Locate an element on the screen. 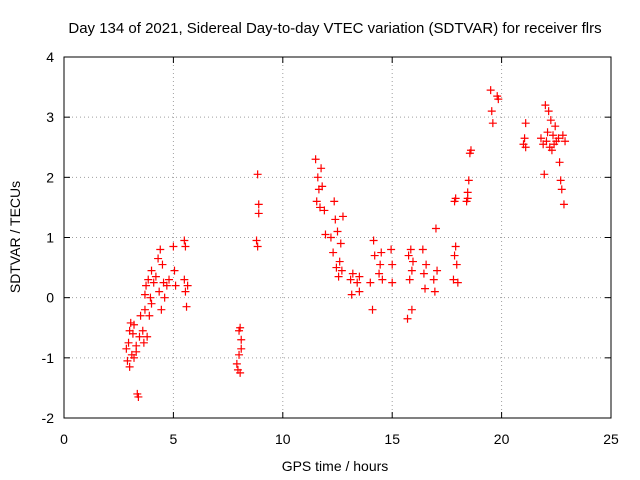 The width and height of the screenshot is (640, 480). x-tick-label: 20 is located at coordinates (502, 439).